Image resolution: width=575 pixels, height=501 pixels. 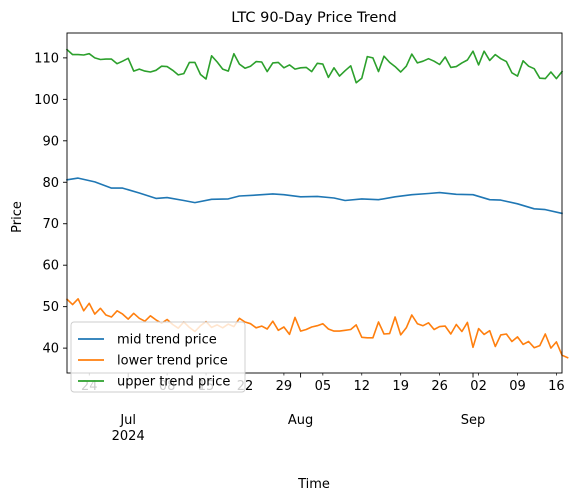 I want to click on legend-label-1: mid trend price, so click(x=167, y=340).